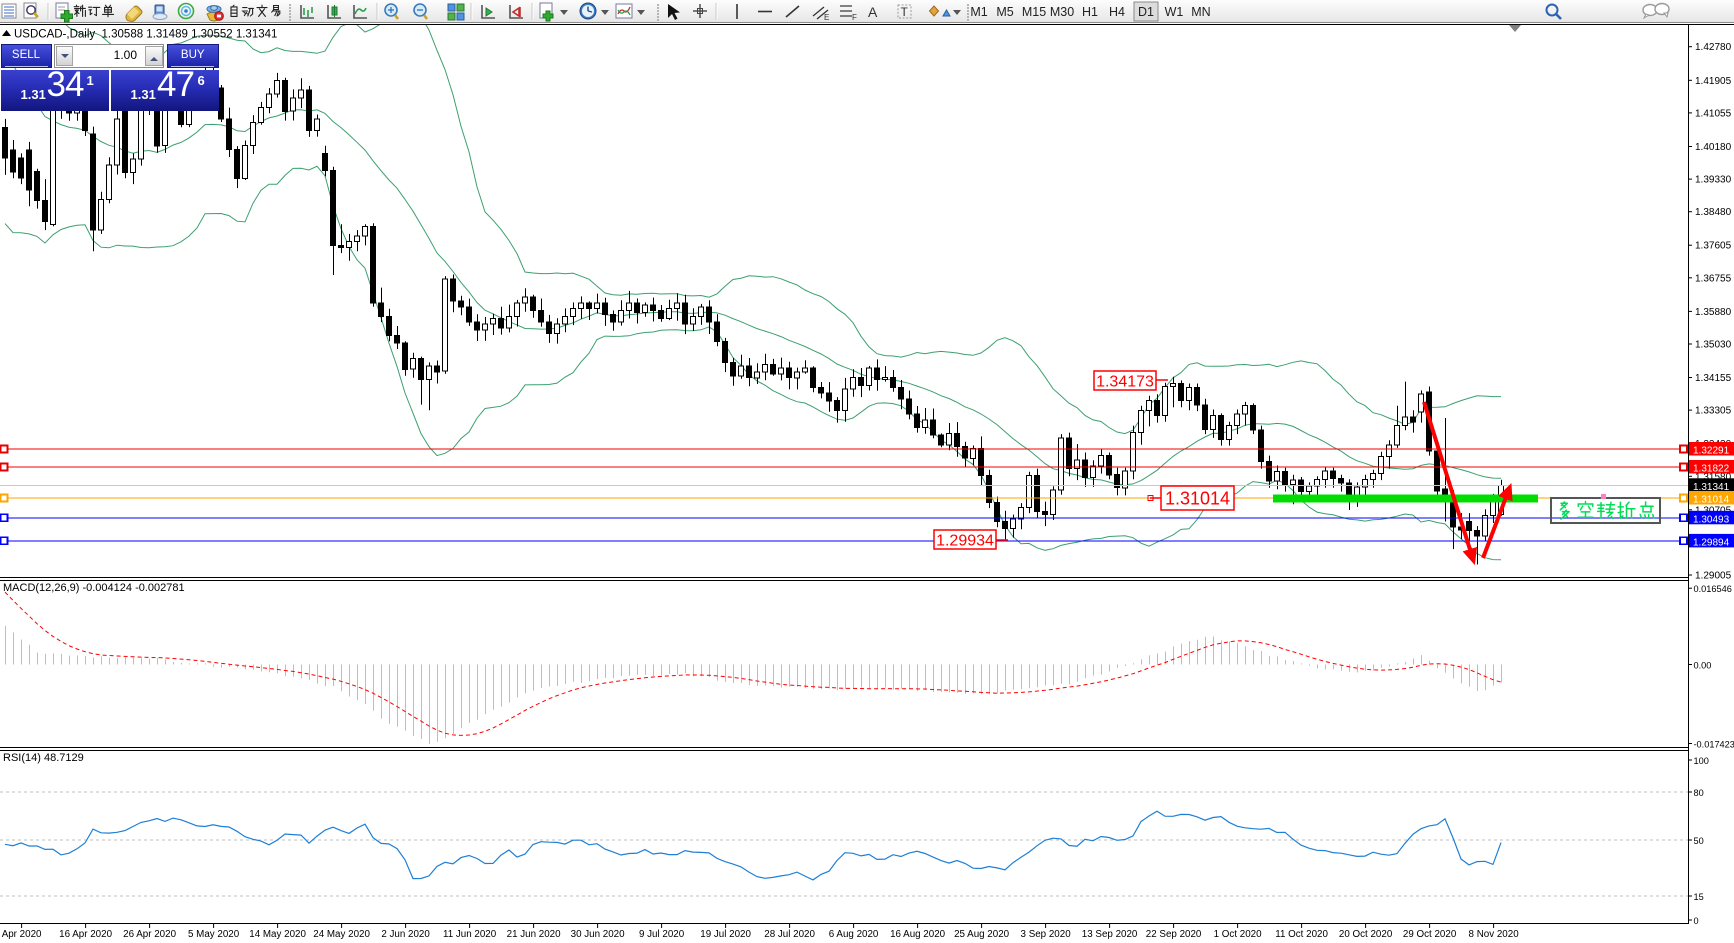  I want to click on svg-text: E, so click(826, 17).